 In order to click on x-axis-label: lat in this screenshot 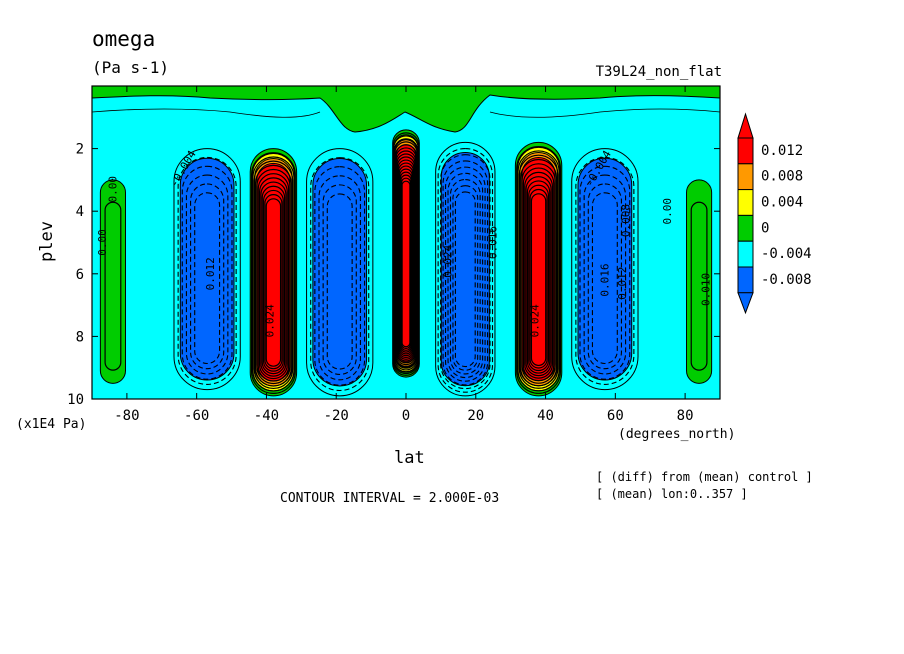, I will do `click(409, 458)`.